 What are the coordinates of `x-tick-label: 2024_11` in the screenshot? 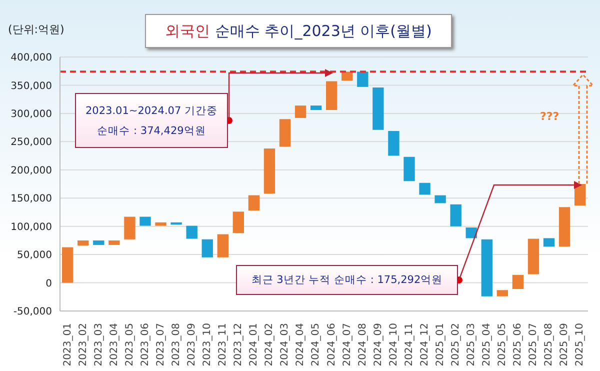 It's located at (409, 344).